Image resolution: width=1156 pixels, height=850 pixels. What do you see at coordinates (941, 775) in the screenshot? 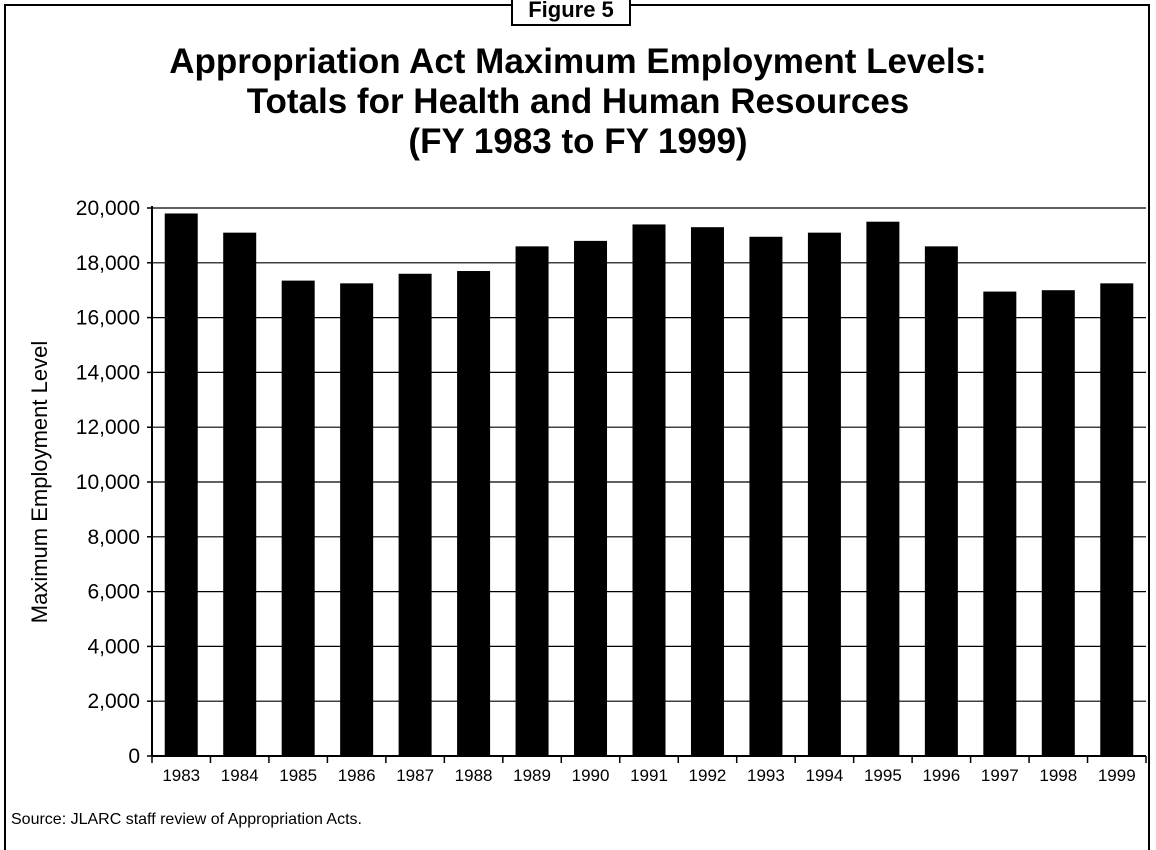
I see `x-tick-label: 1996` at bounding box center [941, 775].